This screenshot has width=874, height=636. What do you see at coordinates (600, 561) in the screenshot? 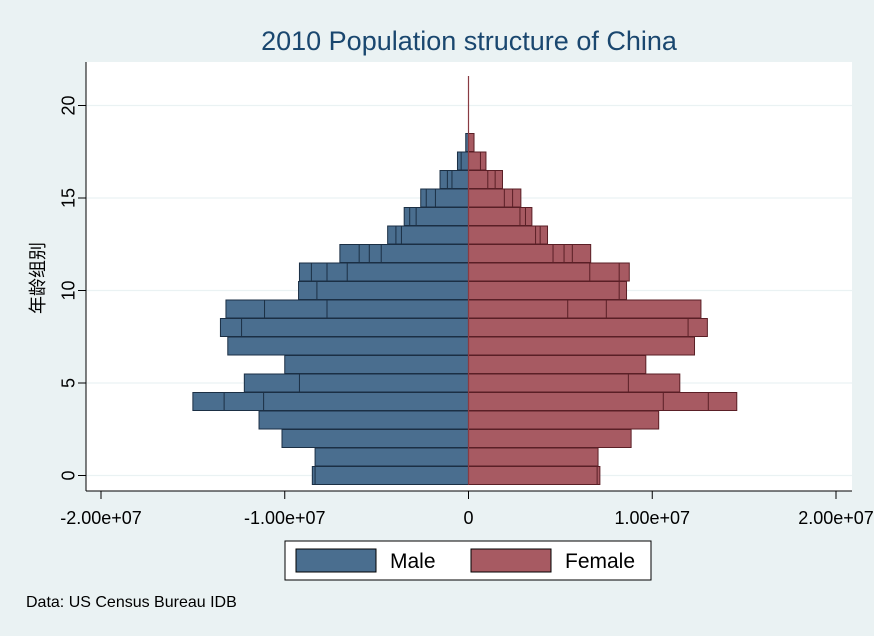
I see `legend-label-female: Female` at bounding box center [600, 561].